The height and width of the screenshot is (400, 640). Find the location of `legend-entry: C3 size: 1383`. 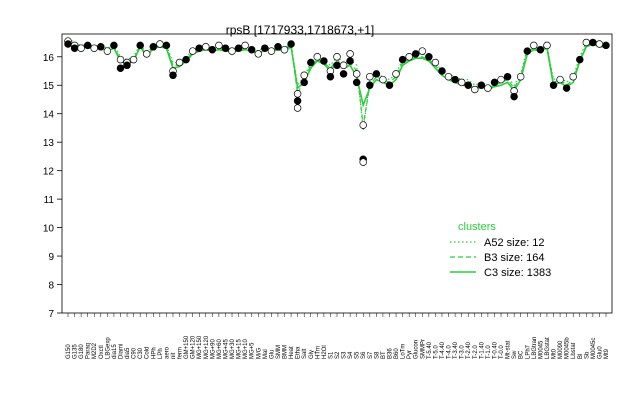

legend-entry: C3 size: 1383 is located at coordinates (517, 273).